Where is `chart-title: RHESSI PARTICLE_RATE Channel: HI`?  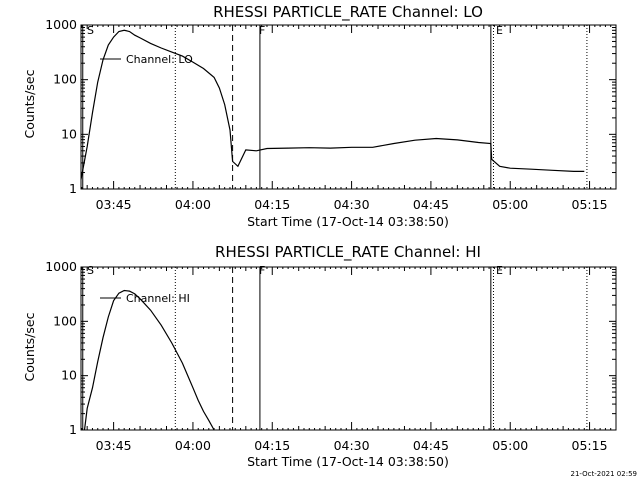 chart-title: RHESSI PARTICLE_RATE Channel: HI is located at coordinates (348, 252).